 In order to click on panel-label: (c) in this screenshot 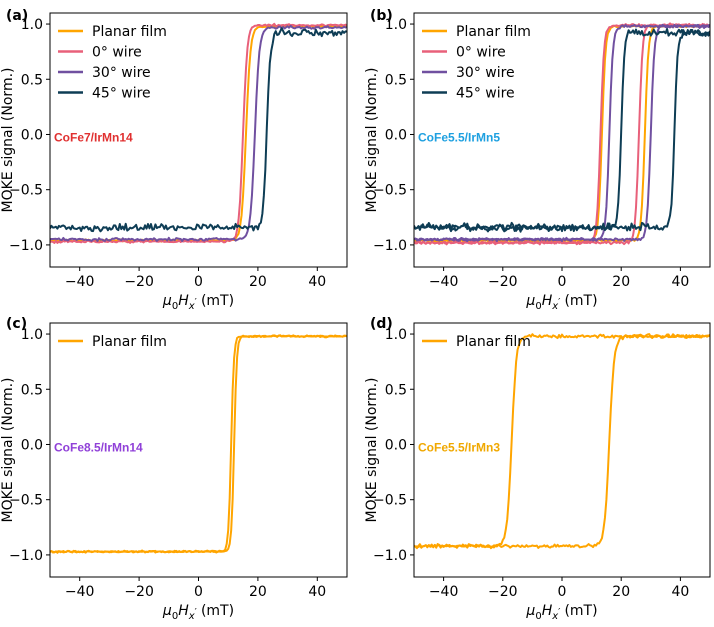, I will do `click(16, 324)`.